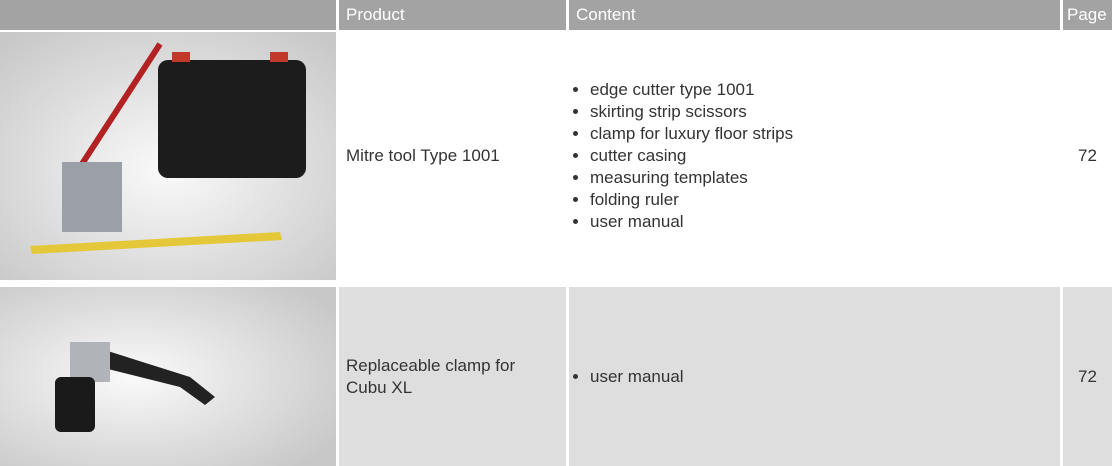  What do you see at coordinates (452, 376) in the screenshot?
I see `product-name: Replaceable clamp for Cubu XL` at bounding box center [452, 376].